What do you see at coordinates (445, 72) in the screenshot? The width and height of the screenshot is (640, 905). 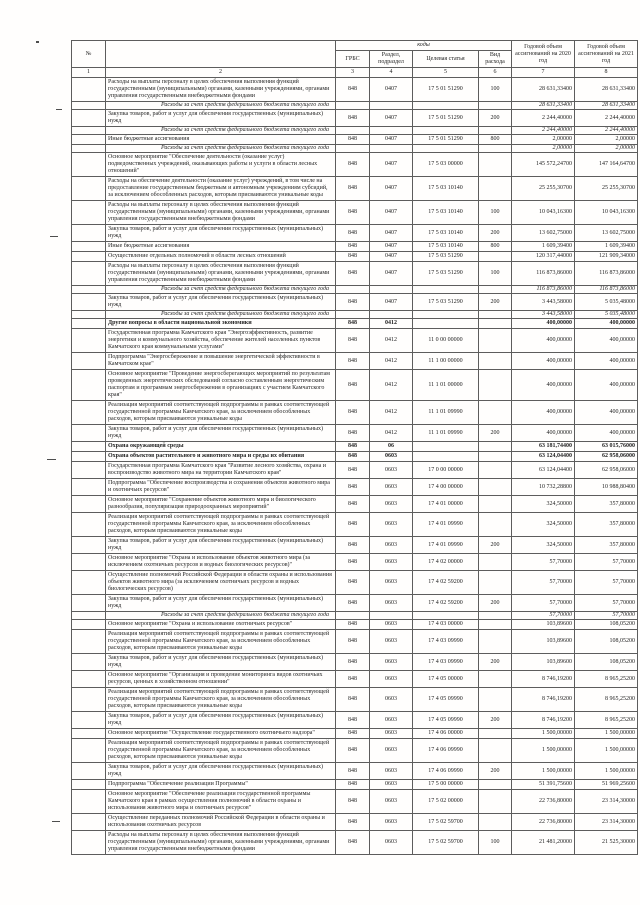 I see `col-index: 5` at bounding box center [445, 72].